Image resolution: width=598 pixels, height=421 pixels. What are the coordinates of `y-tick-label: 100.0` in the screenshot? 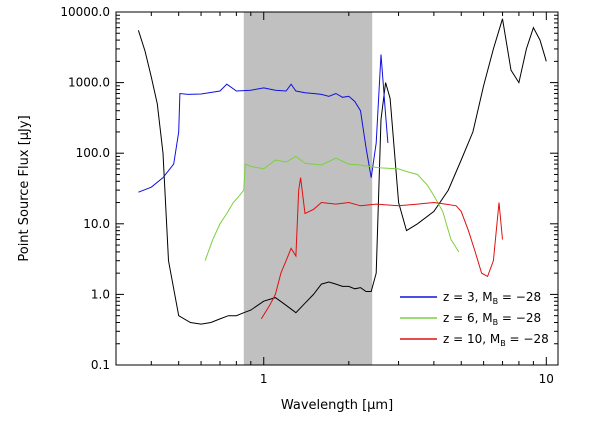 It's located at (93, 153).